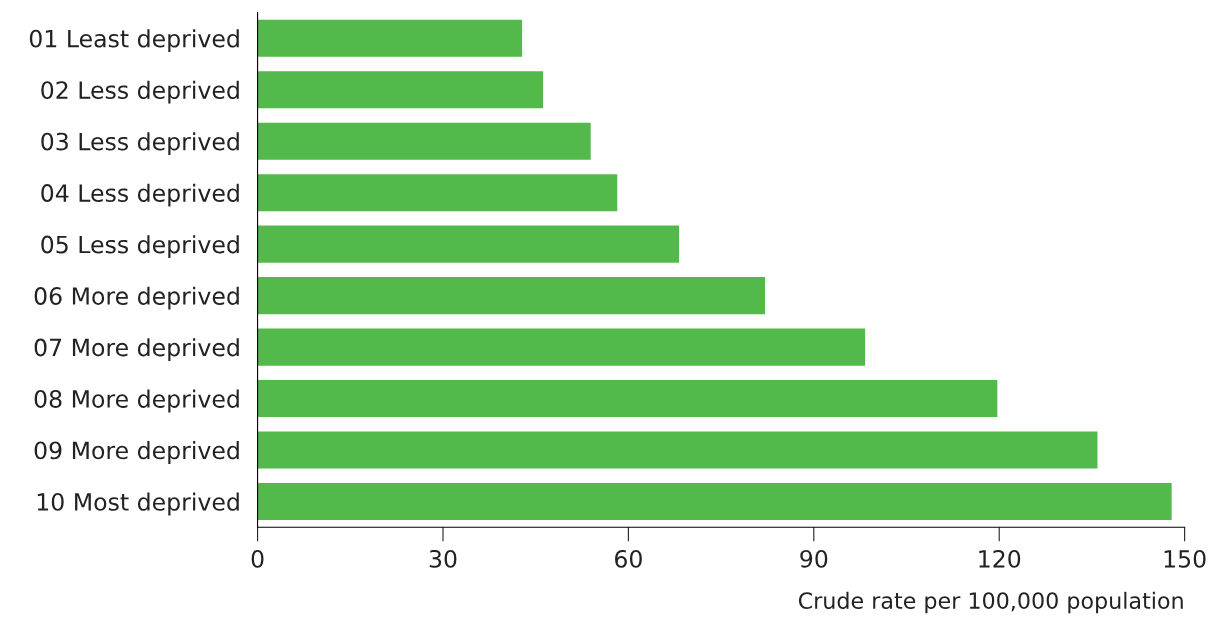 The width and height of the screenshot is (1215, 624). What do you see at coordinates (140, 247) in the screenshot?
I see `y-tick-label: 05 Less deprived` at bounding box center [140, 247].